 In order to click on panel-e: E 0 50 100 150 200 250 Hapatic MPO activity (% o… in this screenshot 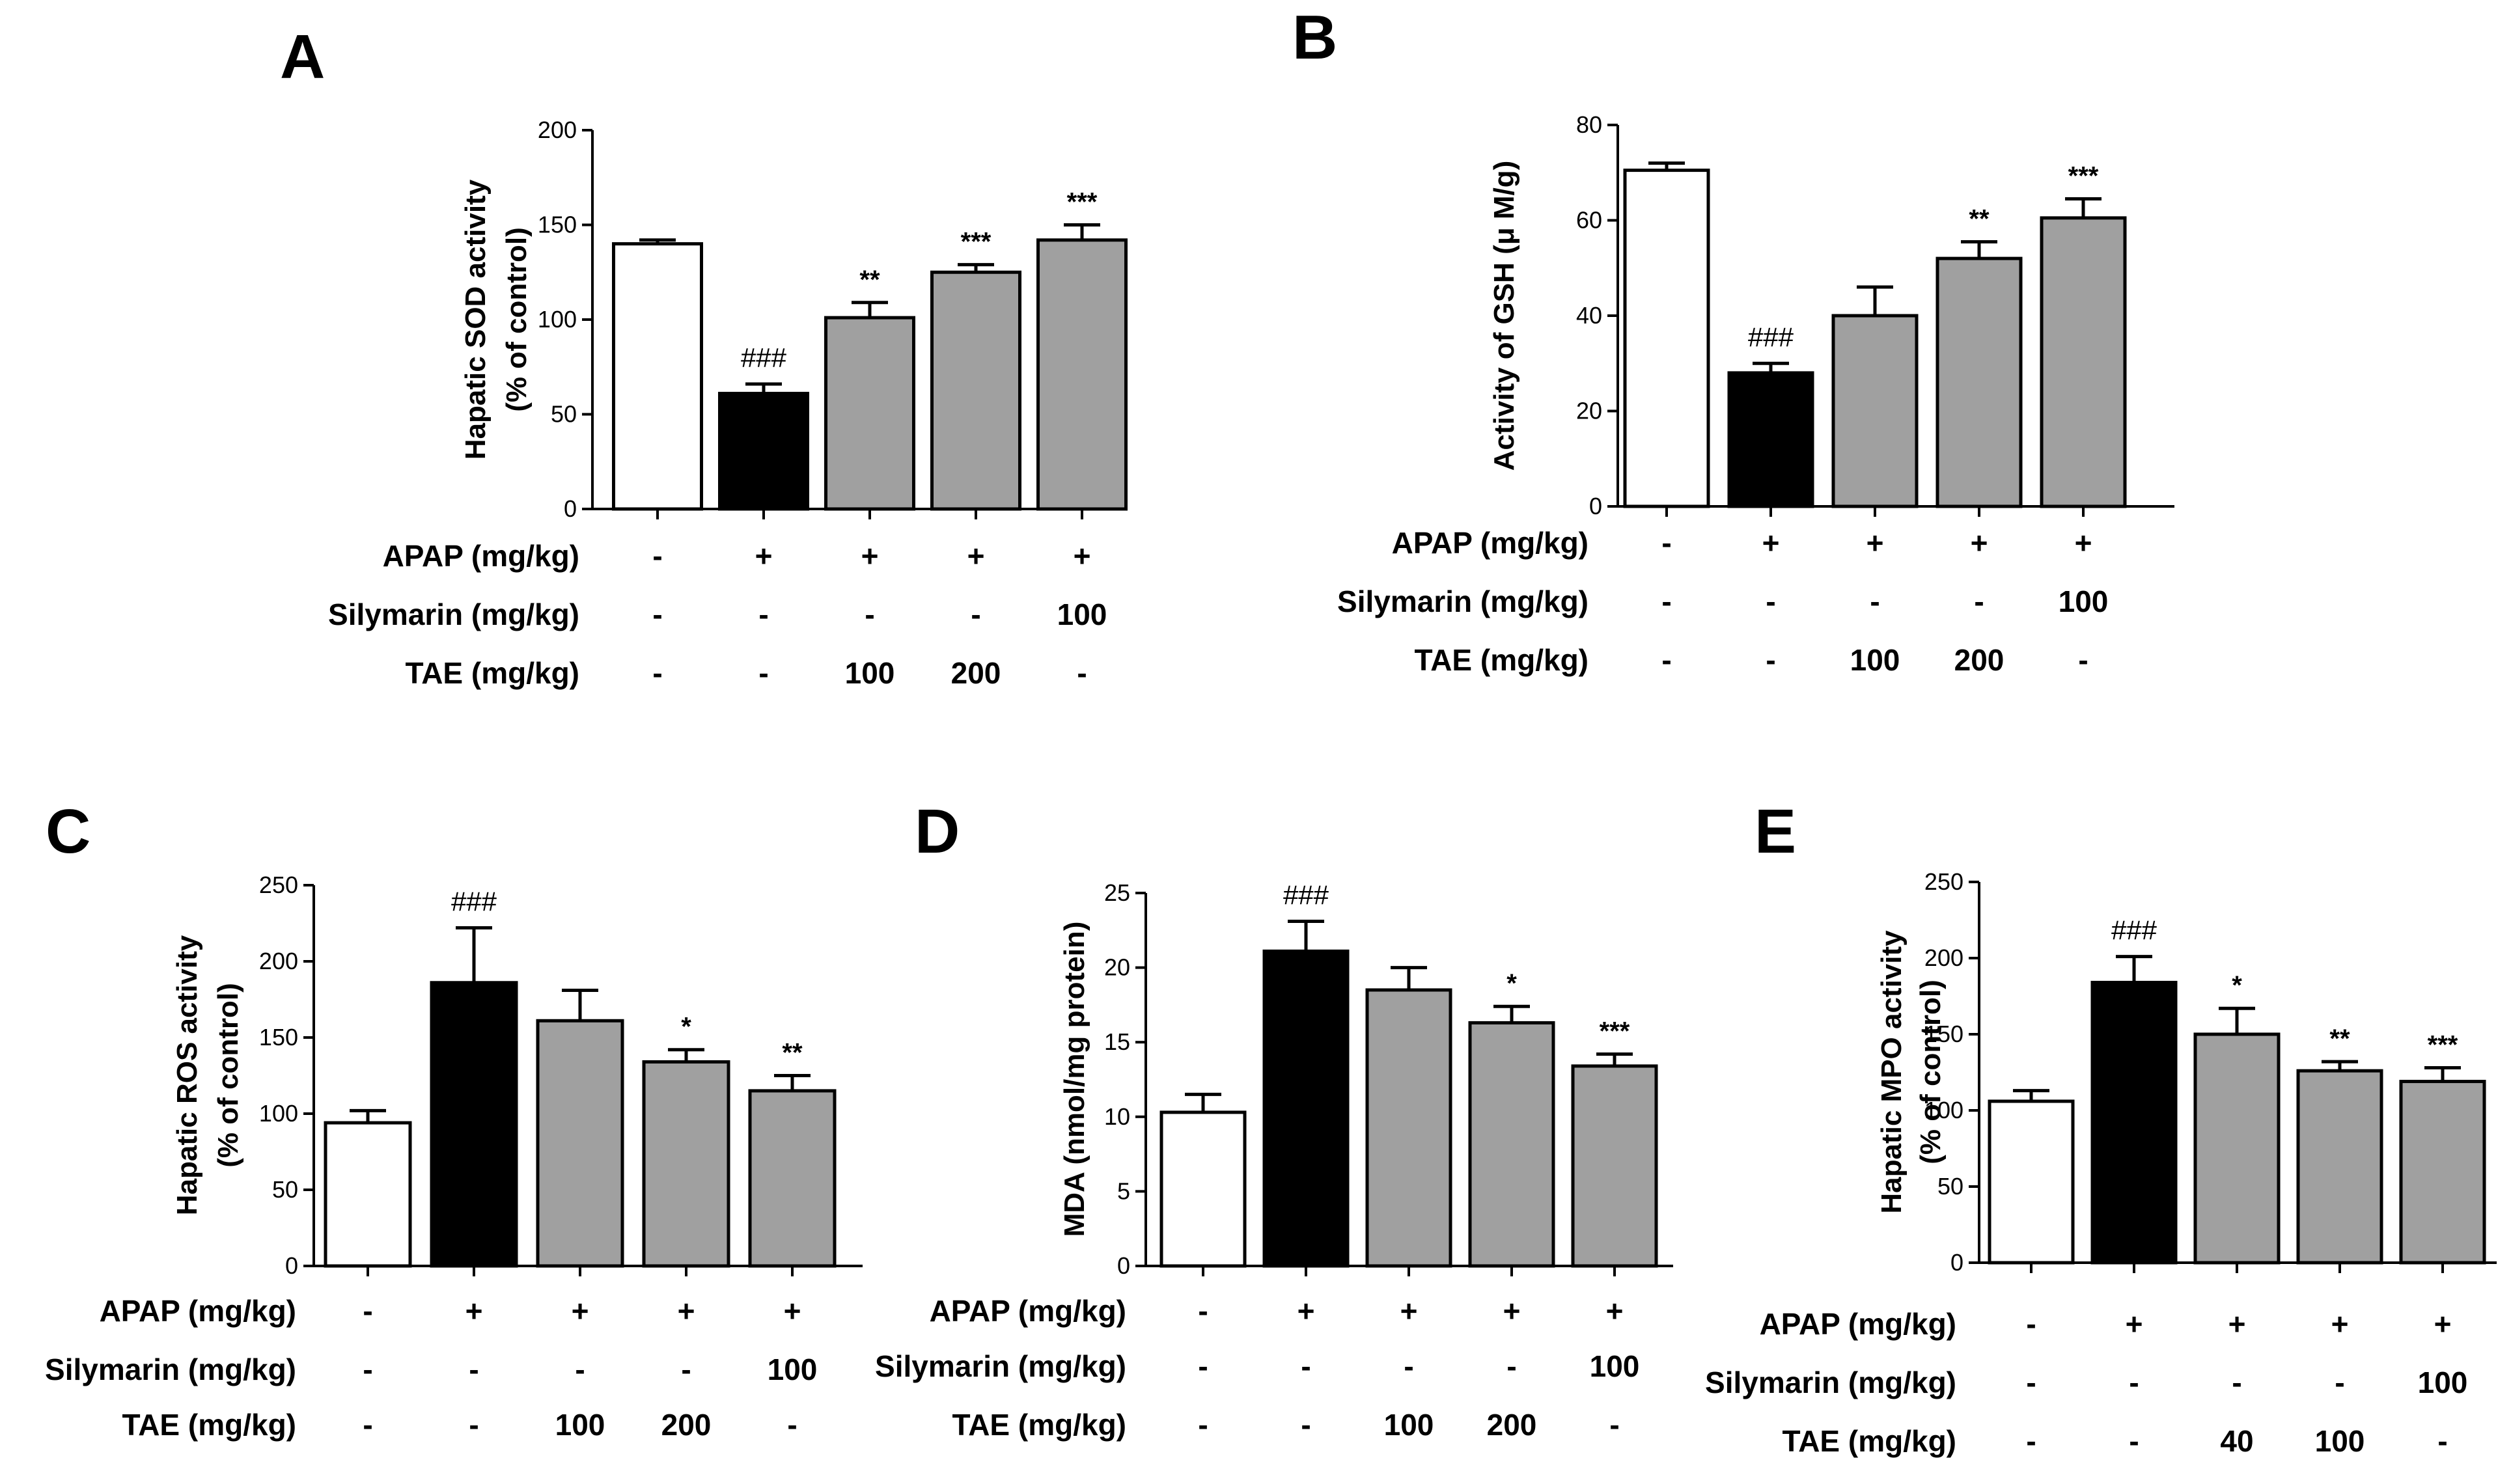, I will do `click(2101, 1127)`.